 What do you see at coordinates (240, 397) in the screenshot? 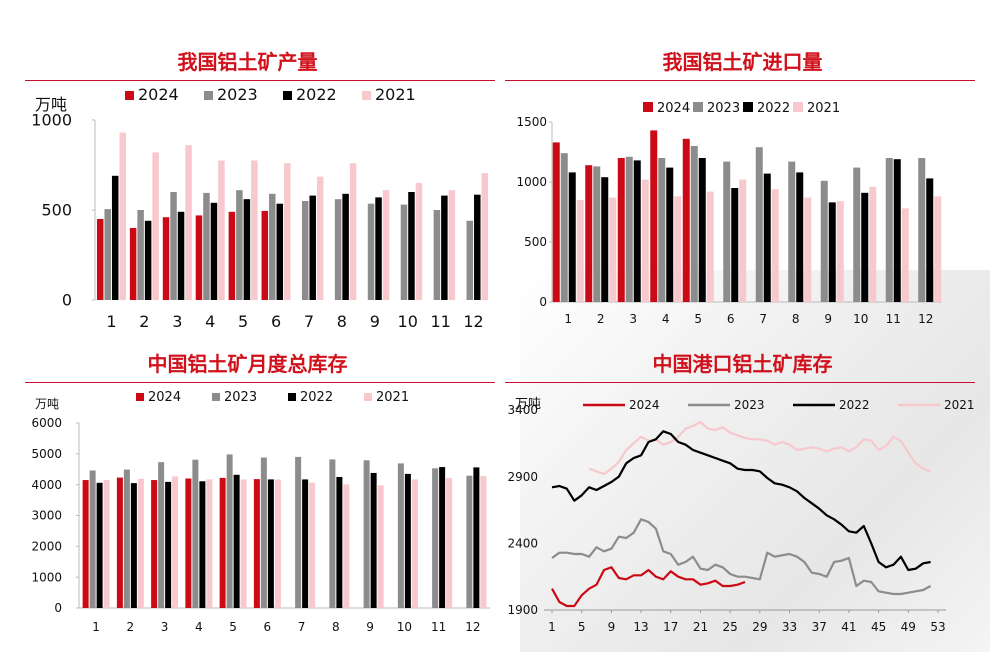
I see `legend-label-2023: 2023` at bounding box center [240, 397].